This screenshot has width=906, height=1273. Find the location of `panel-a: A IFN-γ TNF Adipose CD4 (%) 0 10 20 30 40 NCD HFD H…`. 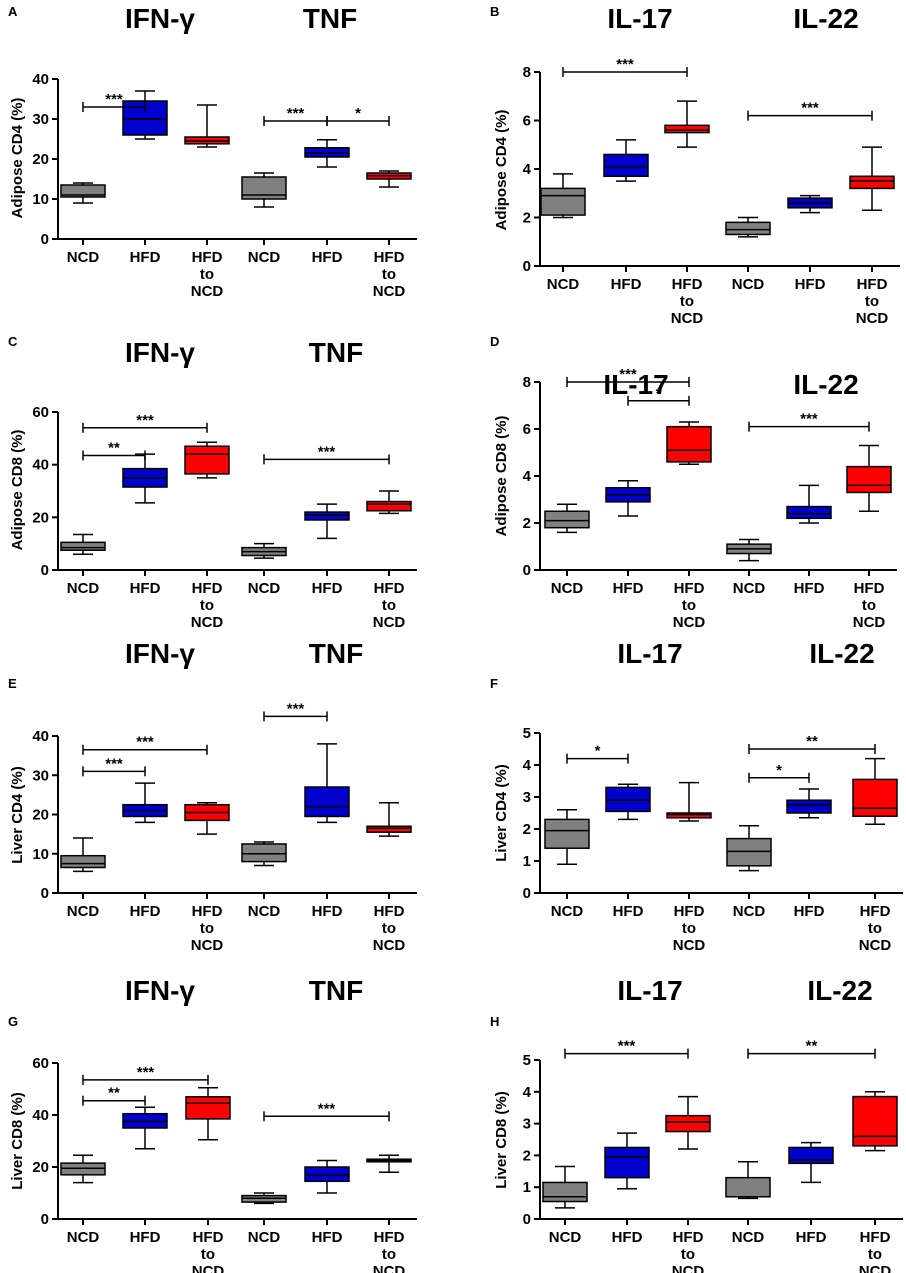

panel-a: A IFN-γ TNF Adipose CD4 (%) 0 10 20 30 40 NCD HFD H… is located at coordinates (212, 151).